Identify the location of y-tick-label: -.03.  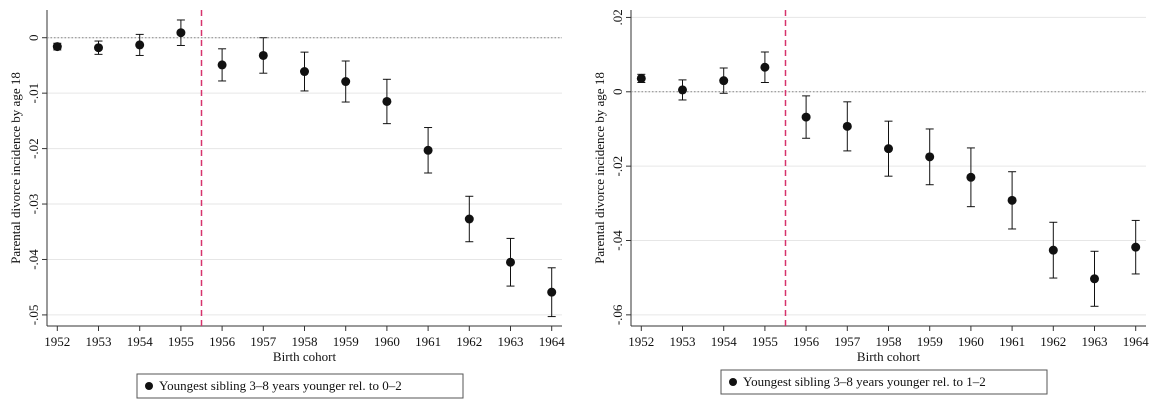
(33, 204).